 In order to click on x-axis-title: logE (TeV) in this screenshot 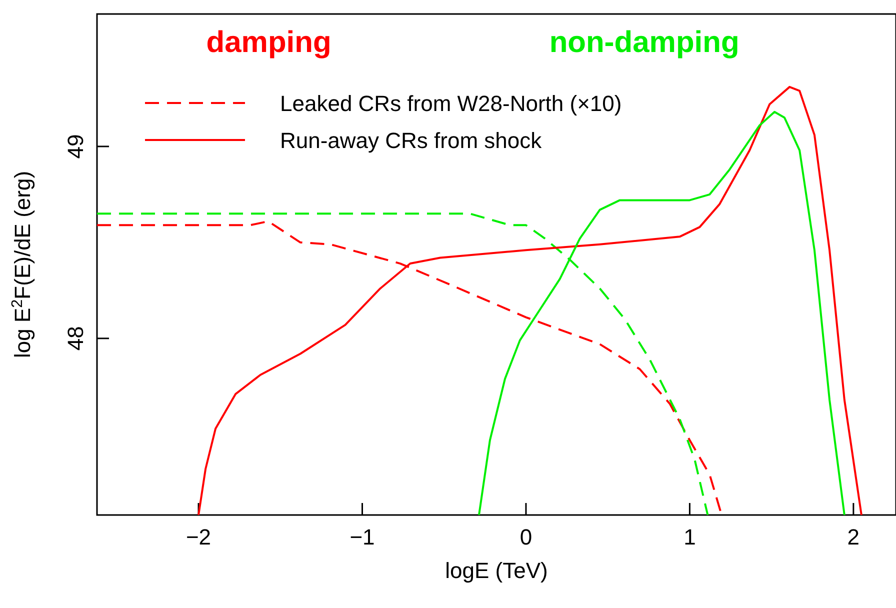, I will do `click(496, 570)`.